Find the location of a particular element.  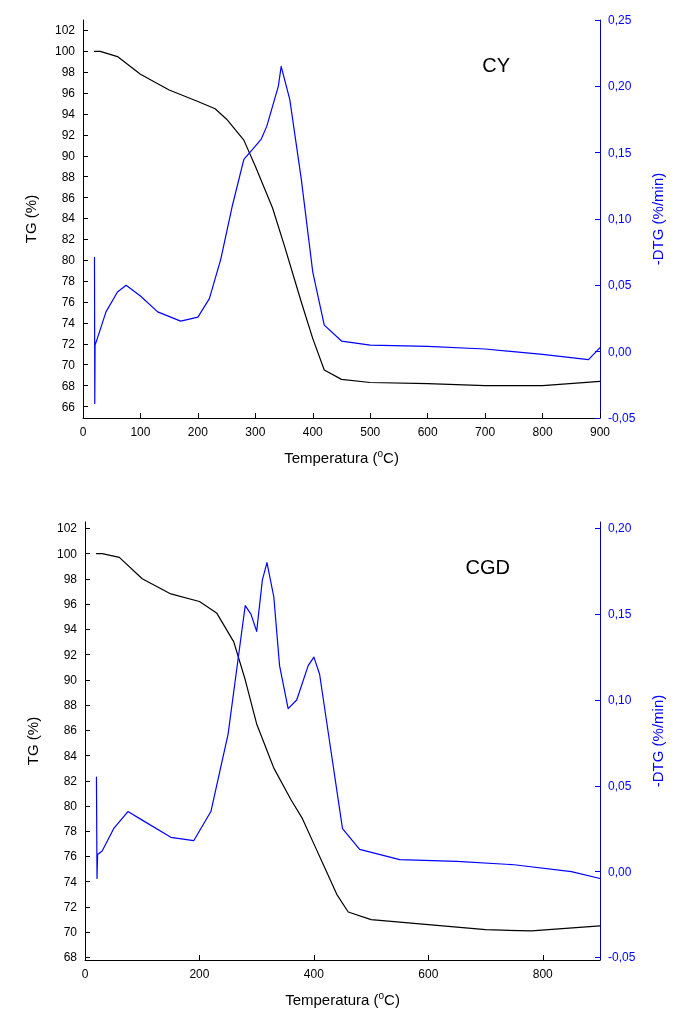

y-tick-label: 66 is located at coordinates (68, 406).